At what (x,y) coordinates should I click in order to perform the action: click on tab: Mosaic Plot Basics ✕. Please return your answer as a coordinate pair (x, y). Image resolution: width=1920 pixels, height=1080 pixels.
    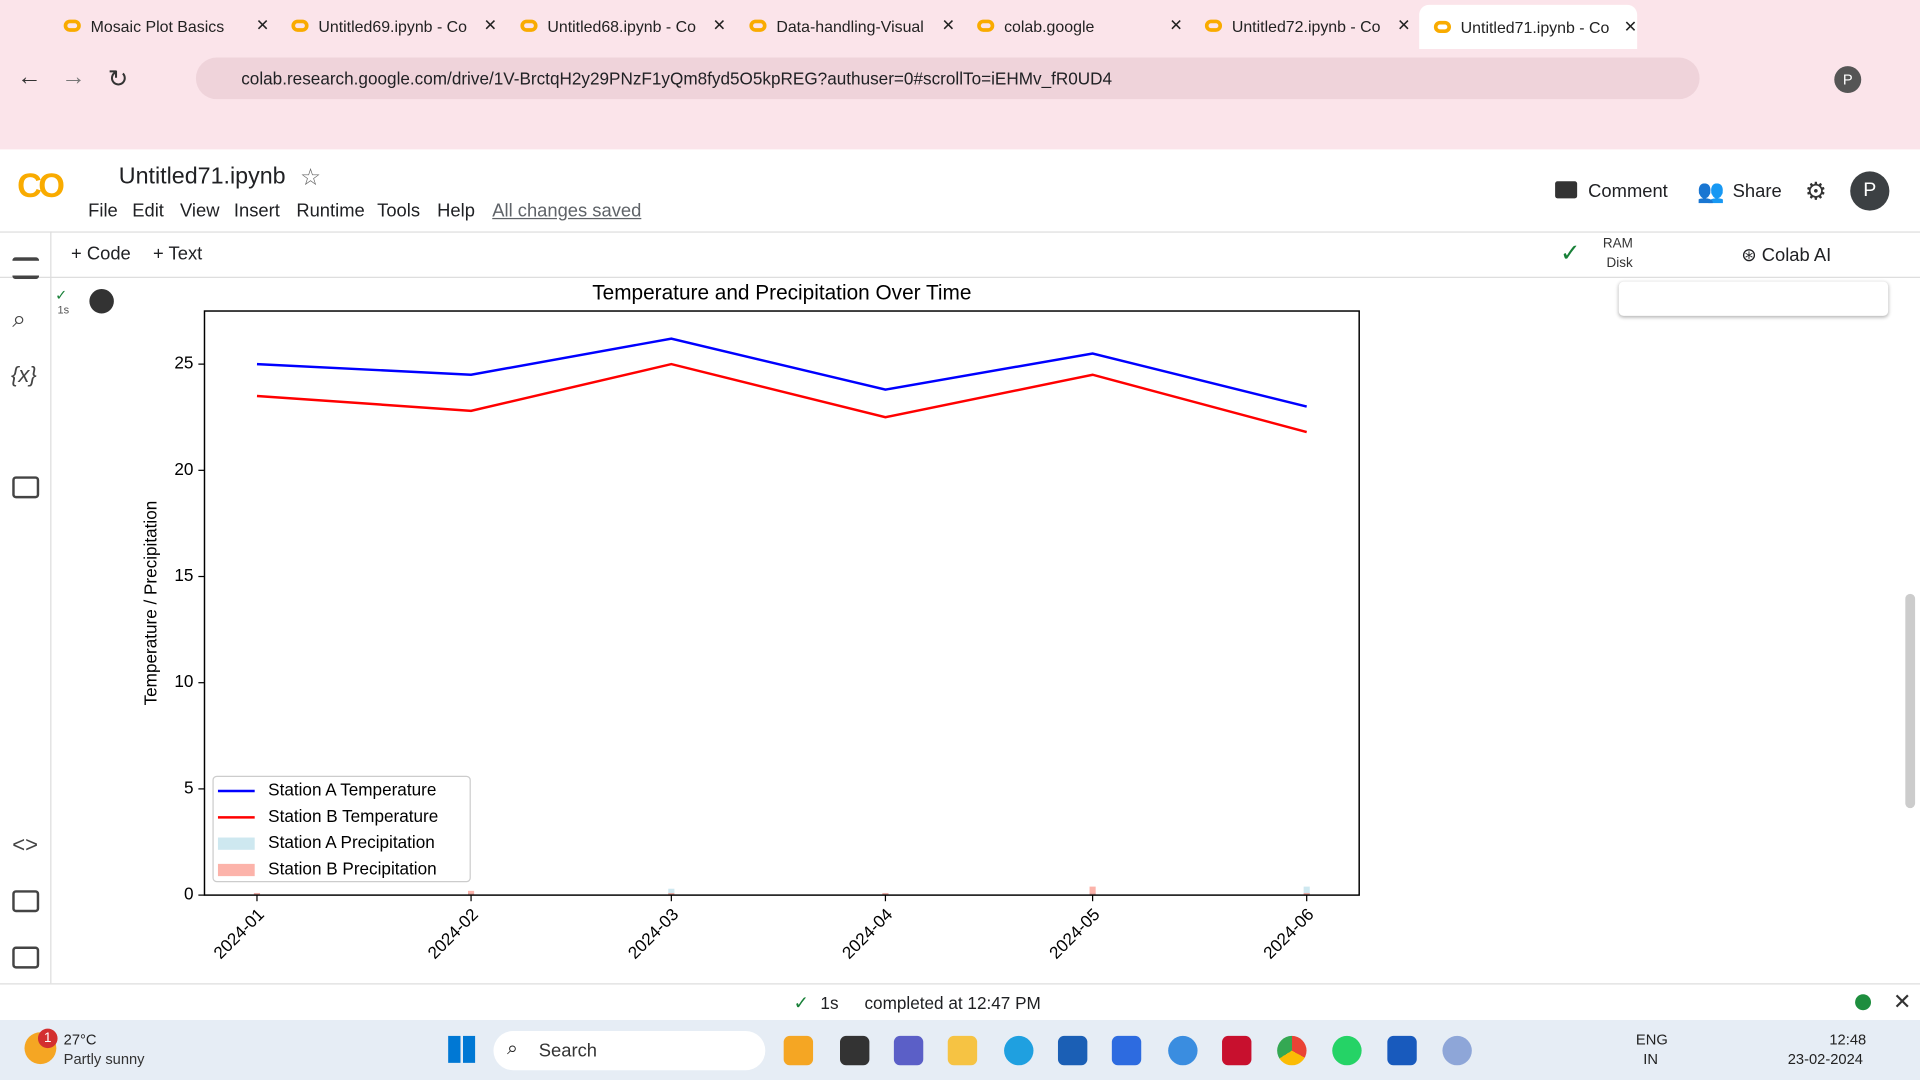
    Looking at the image, I should click on (159, 25).